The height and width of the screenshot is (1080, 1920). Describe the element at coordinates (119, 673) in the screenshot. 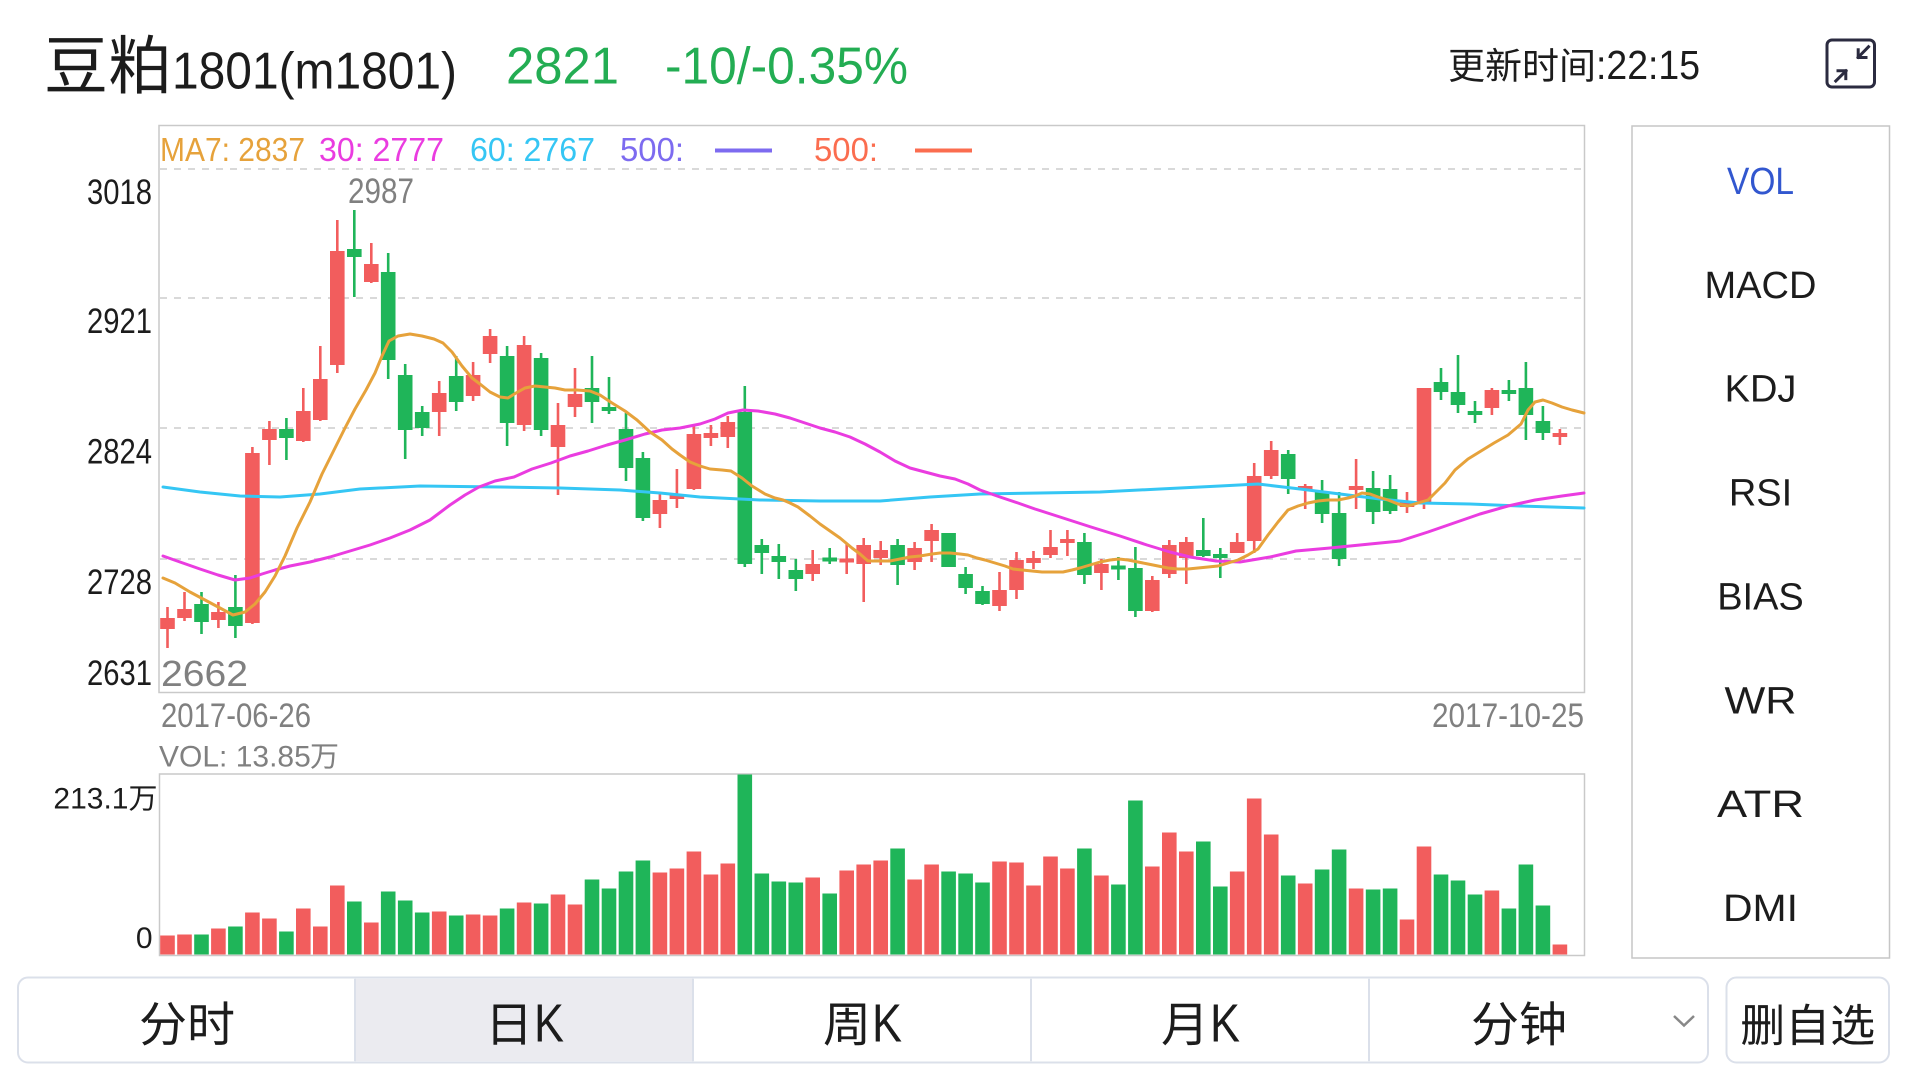

I see `svg-text: 2631` at that location.